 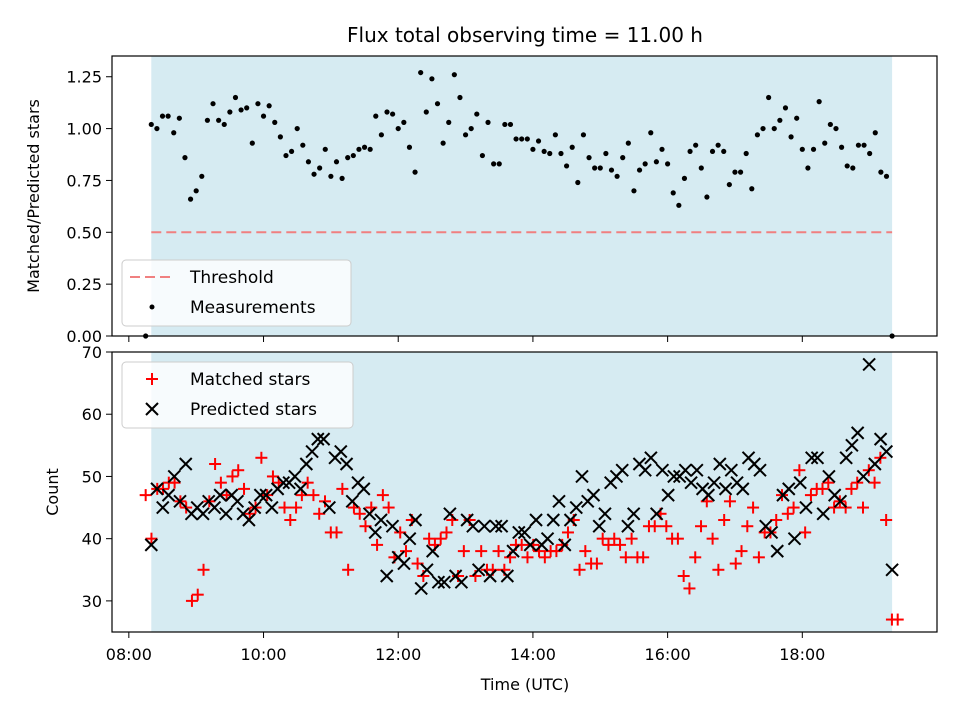 What do you see at coordinates (84, 336) in the screenshot?
I see `top-y-tick-label: 0.00` at bounding box center [84, 336].